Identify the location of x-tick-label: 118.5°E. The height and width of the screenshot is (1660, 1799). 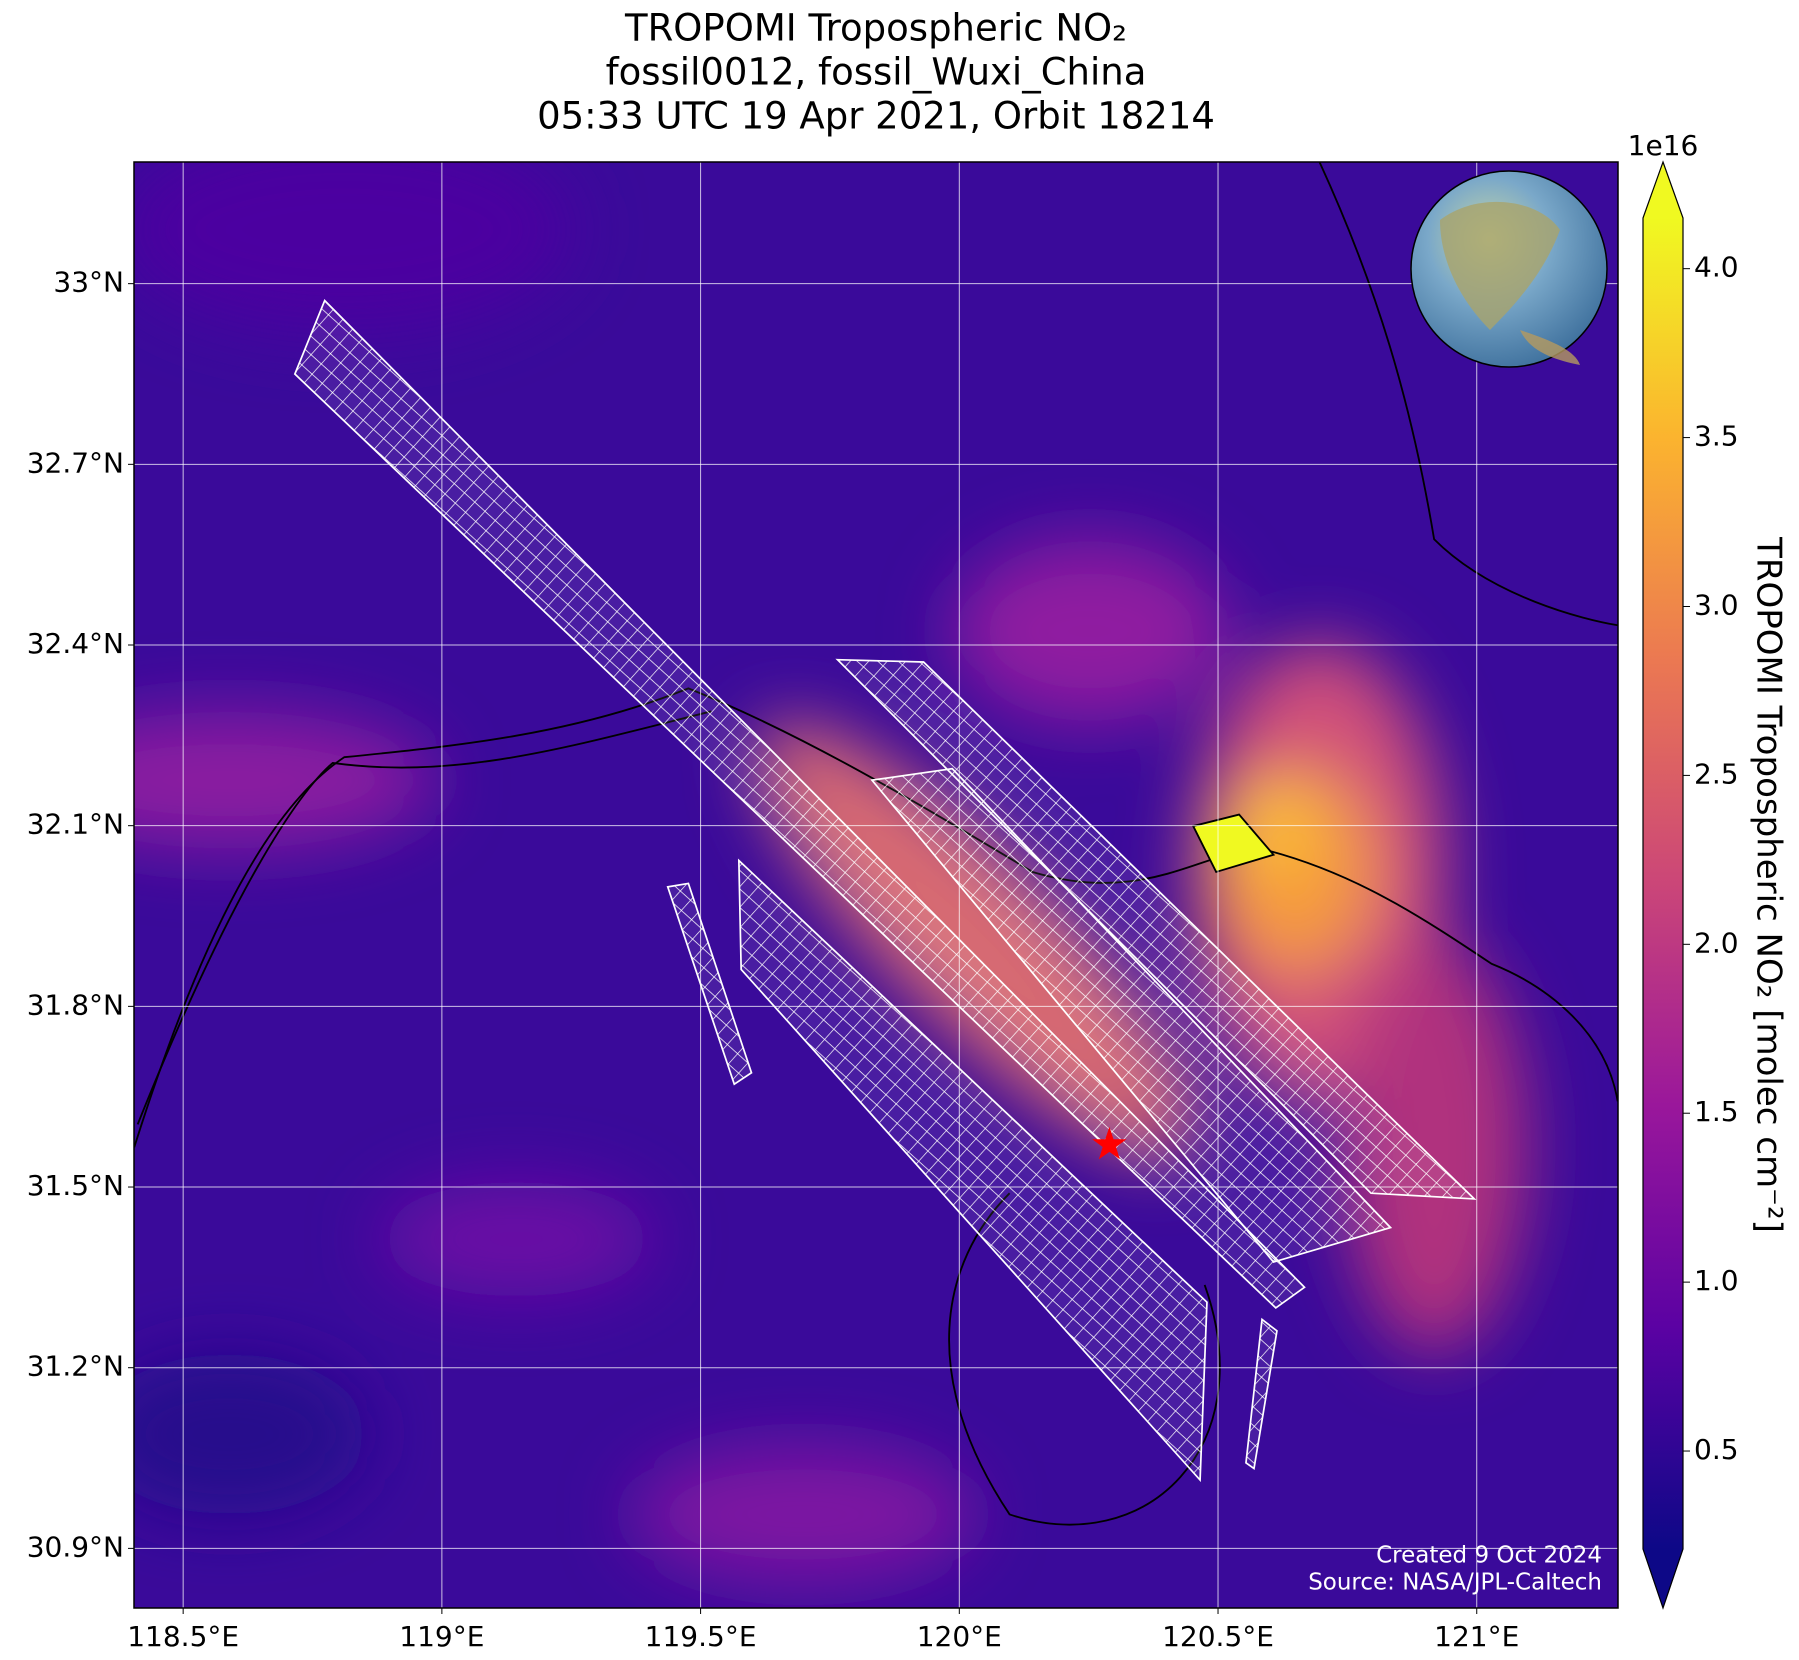
(183, 1636).